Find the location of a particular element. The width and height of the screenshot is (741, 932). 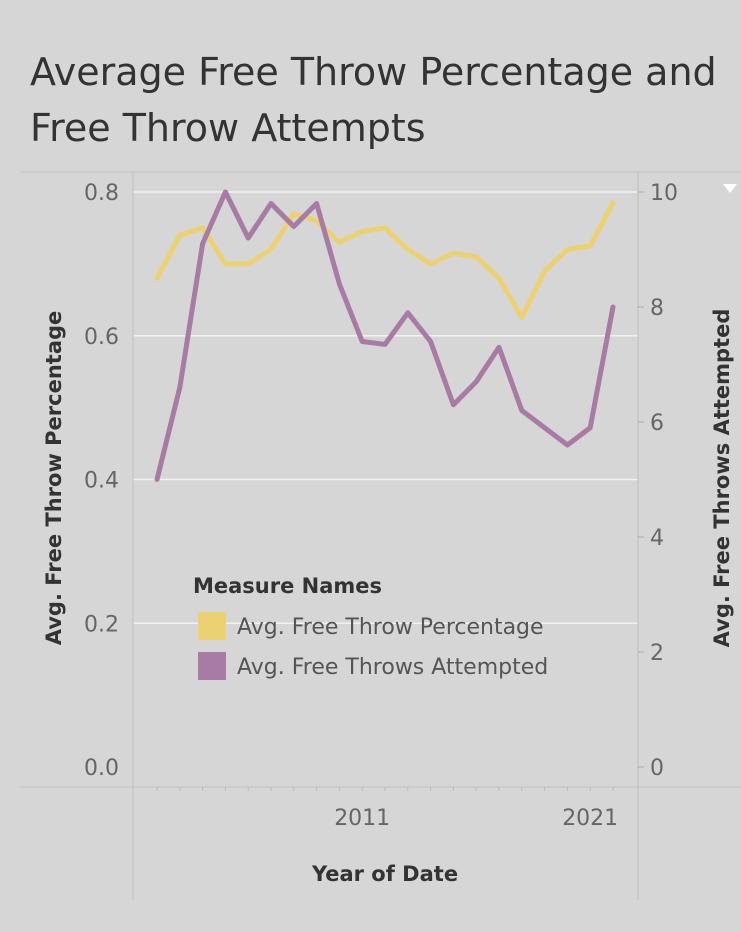

right-axis-tick-label: 6 is located at coordinates (657, 423).